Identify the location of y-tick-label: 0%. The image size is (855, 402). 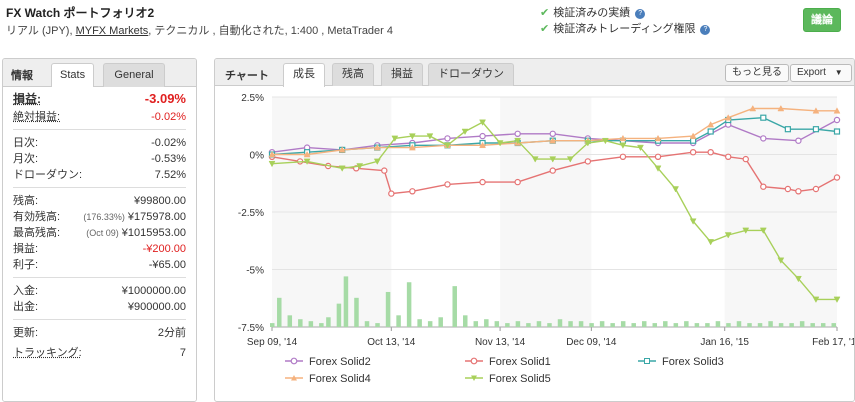
(257, 156).